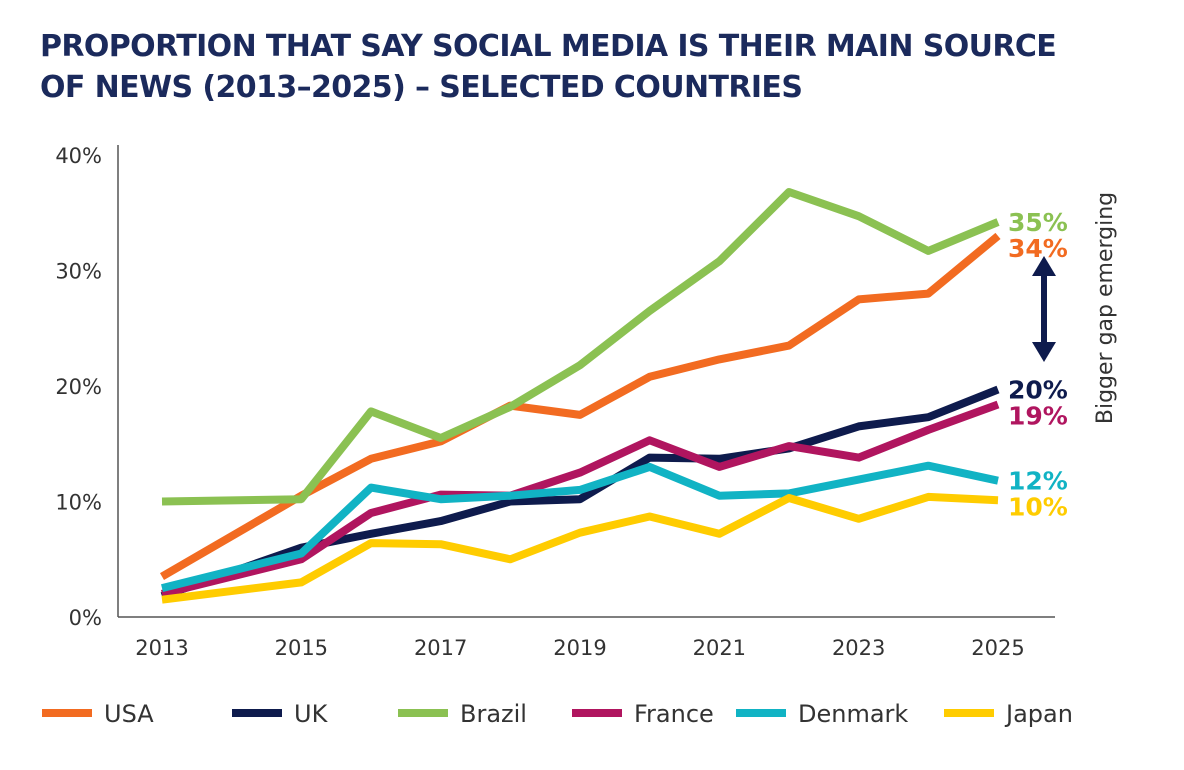 Image resolution: width=1184 pixels, height=770 pixels. What do you see at coordinates (1038, 365) in the screenshot?
I see `series-end-labels: 35%34% 20%19% 12%10%` at bounding box center [1038, 365].